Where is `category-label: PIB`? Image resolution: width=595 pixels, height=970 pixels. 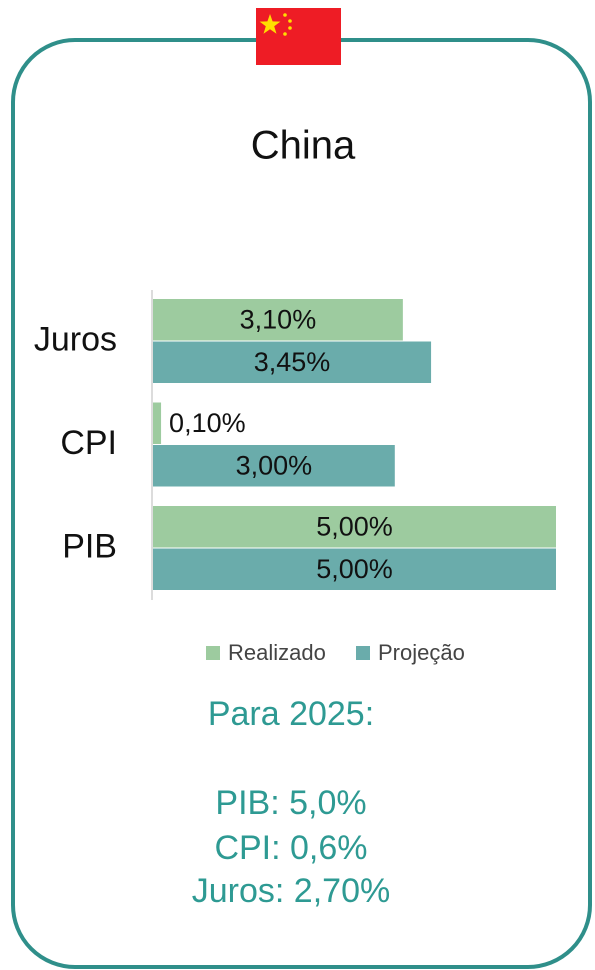 category-label: PIB is located at coordinates (89, 546).